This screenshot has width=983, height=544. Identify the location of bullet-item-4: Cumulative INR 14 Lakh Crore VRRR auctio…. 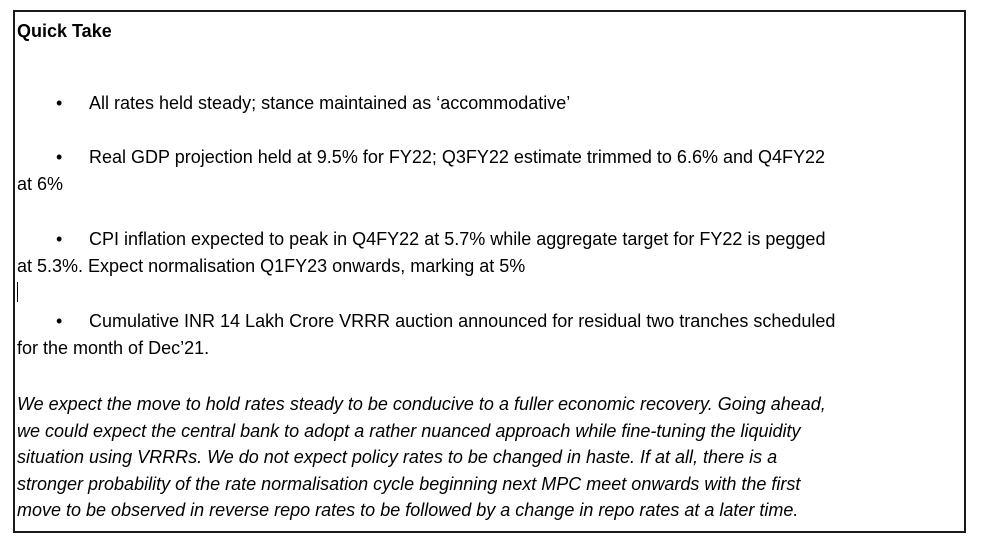
(462, 321).